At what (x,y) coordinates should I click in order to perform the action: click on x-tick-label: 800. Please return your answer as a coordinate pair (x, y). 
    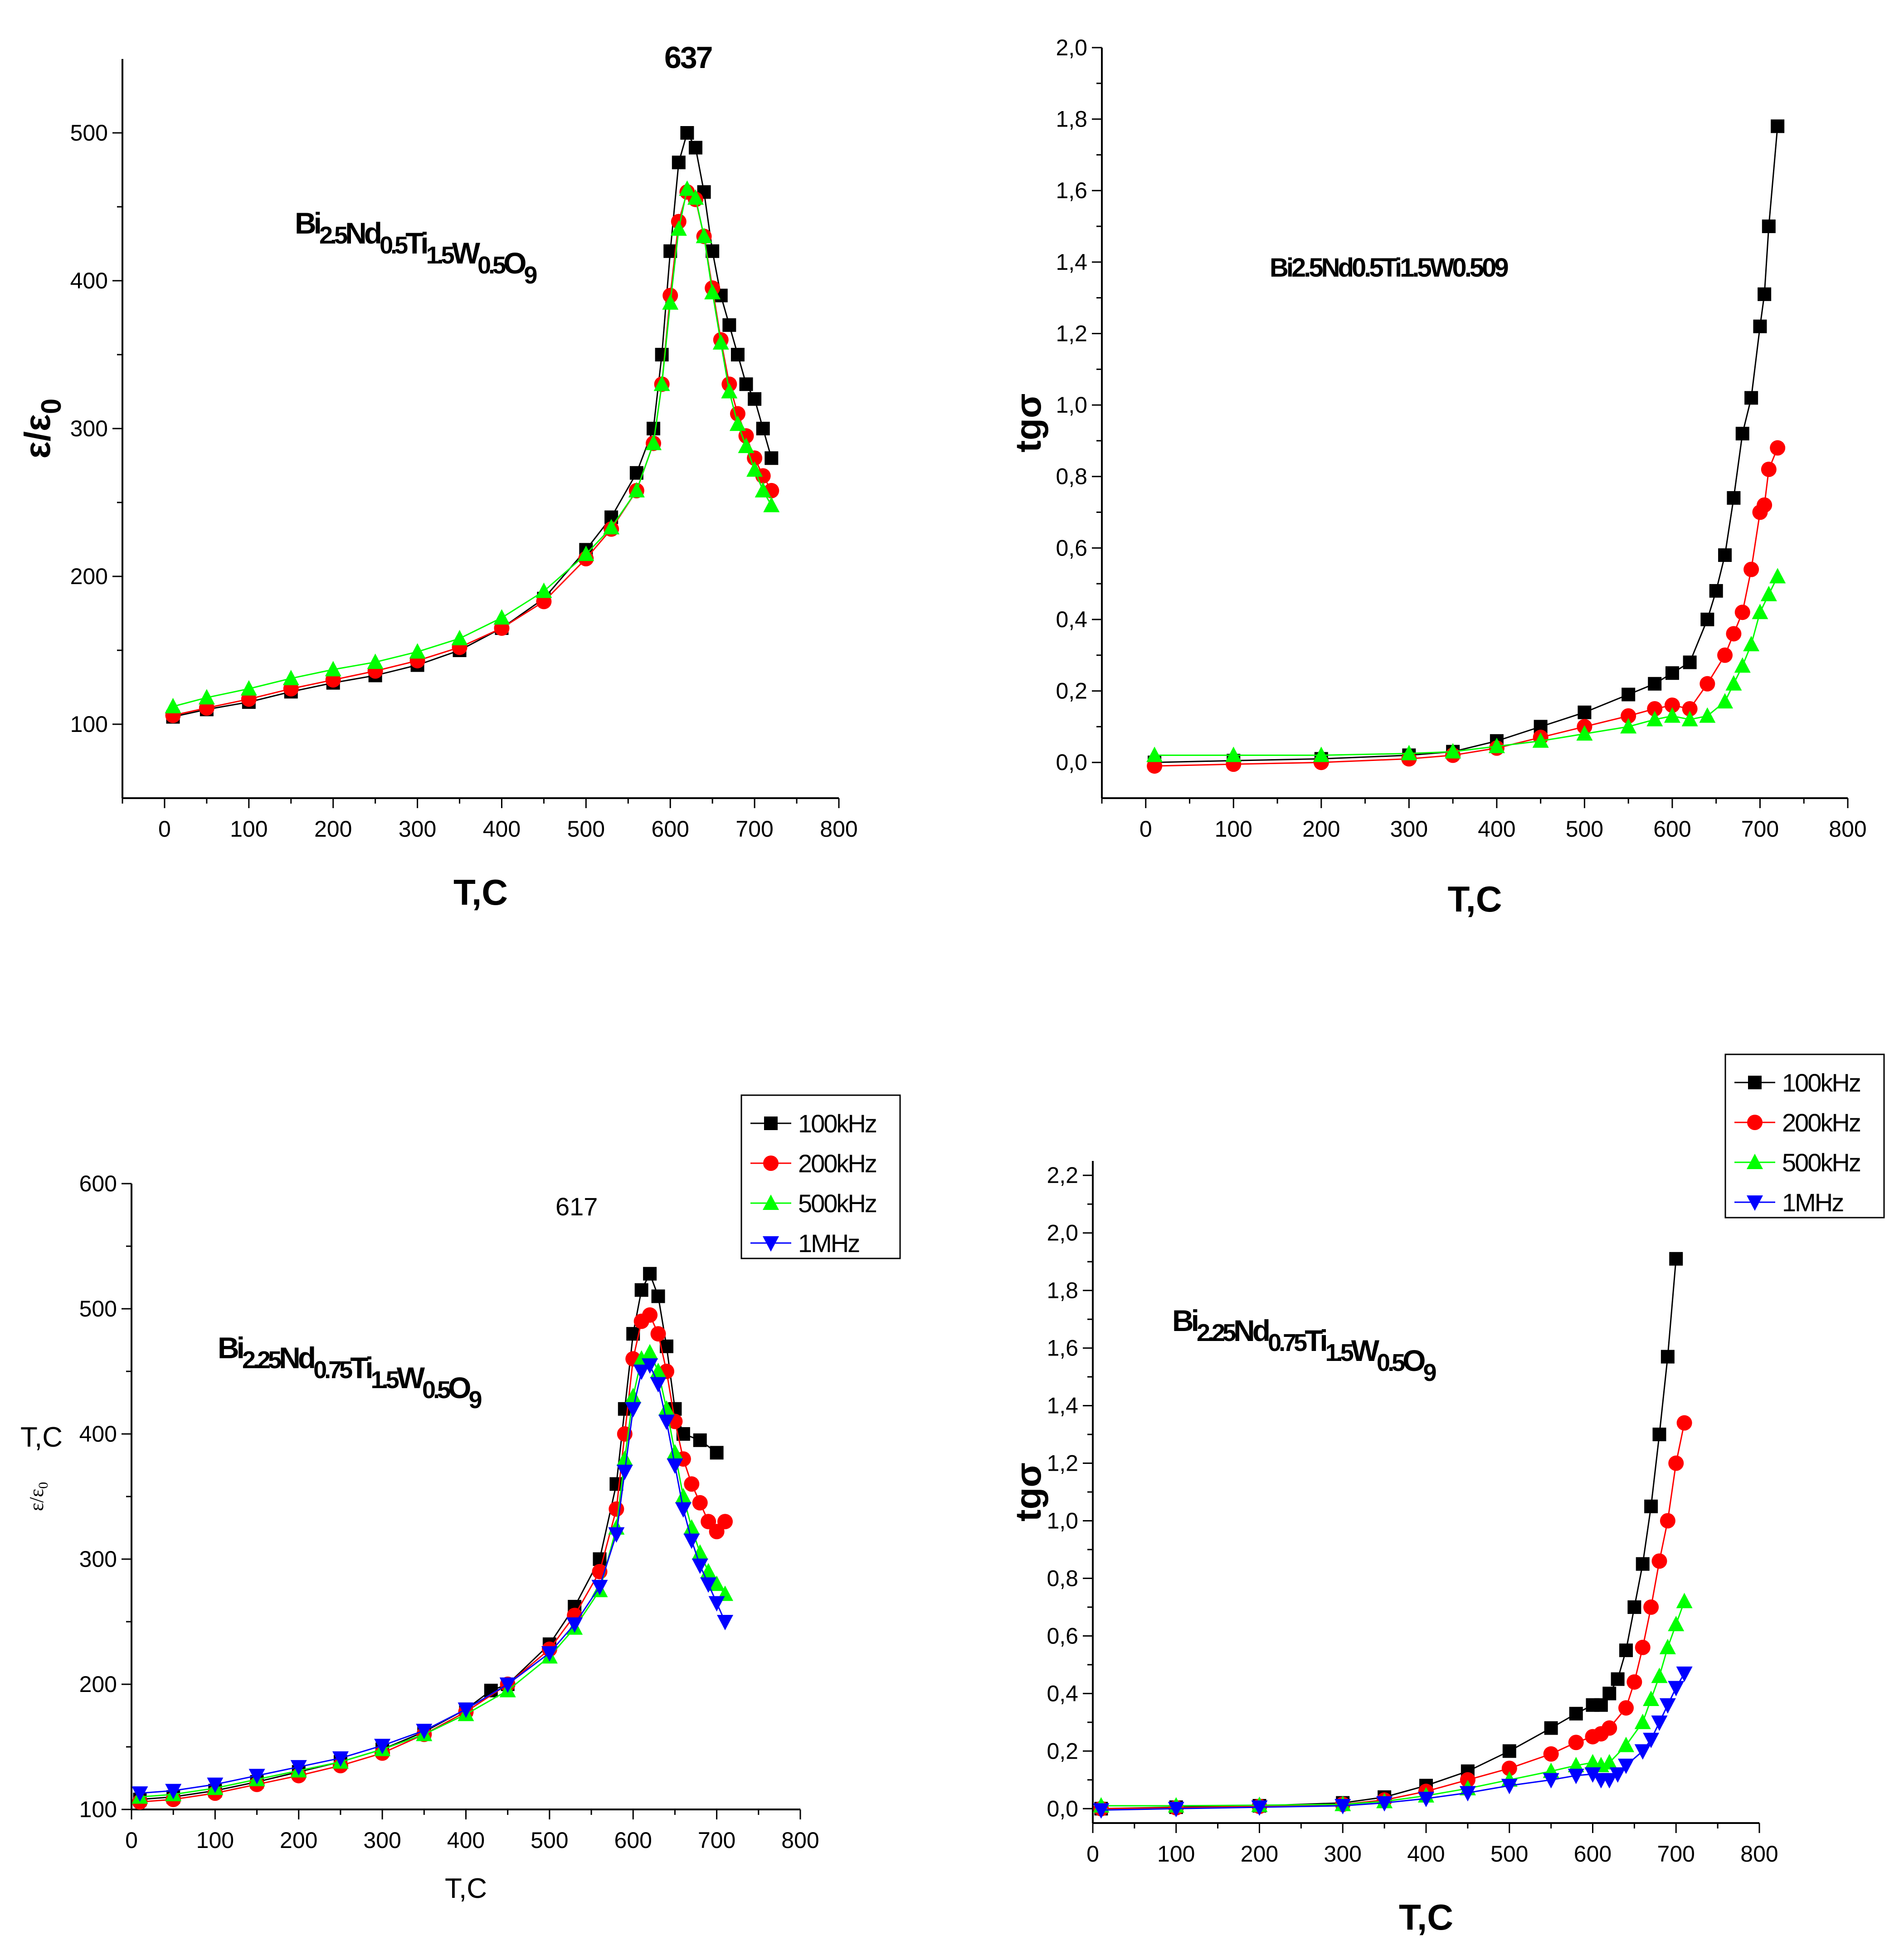
    Looking at the image, I should click on (1759, 1854).